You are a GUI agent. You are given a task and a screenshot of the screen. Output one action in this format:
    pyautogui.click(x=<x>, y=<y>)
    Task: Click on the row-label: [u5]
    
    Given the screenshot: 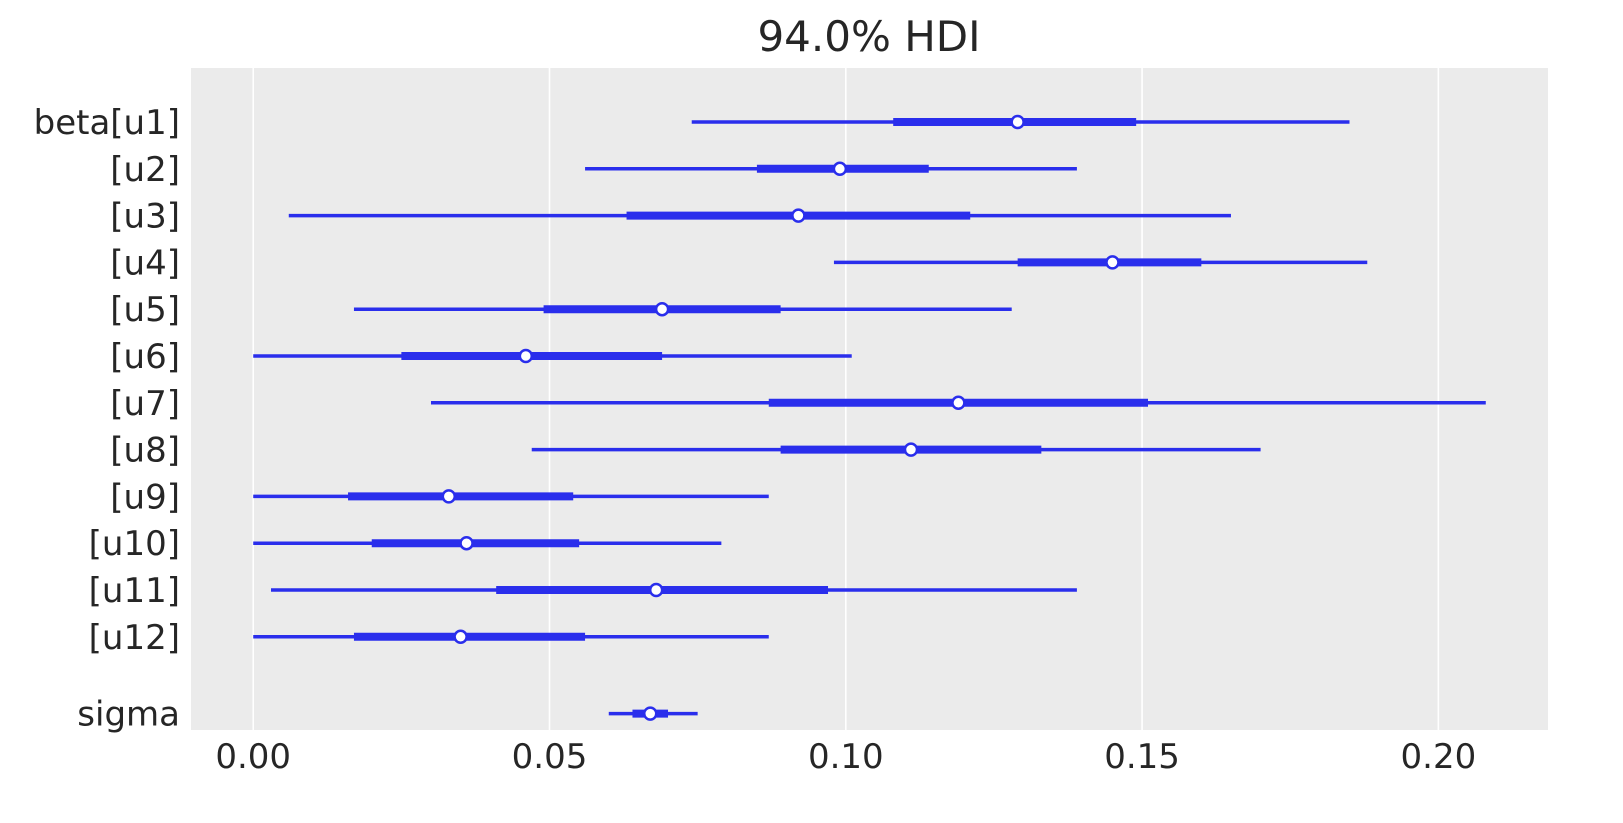 What is the action you would take?
    pyautogui.click(x=145, y=310)
    